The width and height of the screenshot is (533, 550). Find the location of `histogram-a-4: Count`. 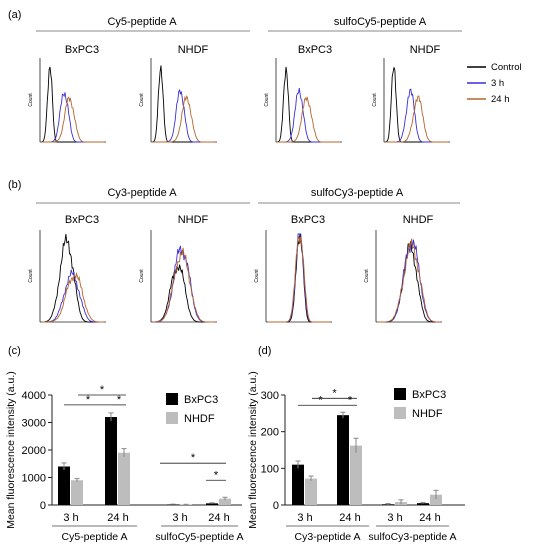

histogram-a-4: Count is located at coordinates (411, 100).